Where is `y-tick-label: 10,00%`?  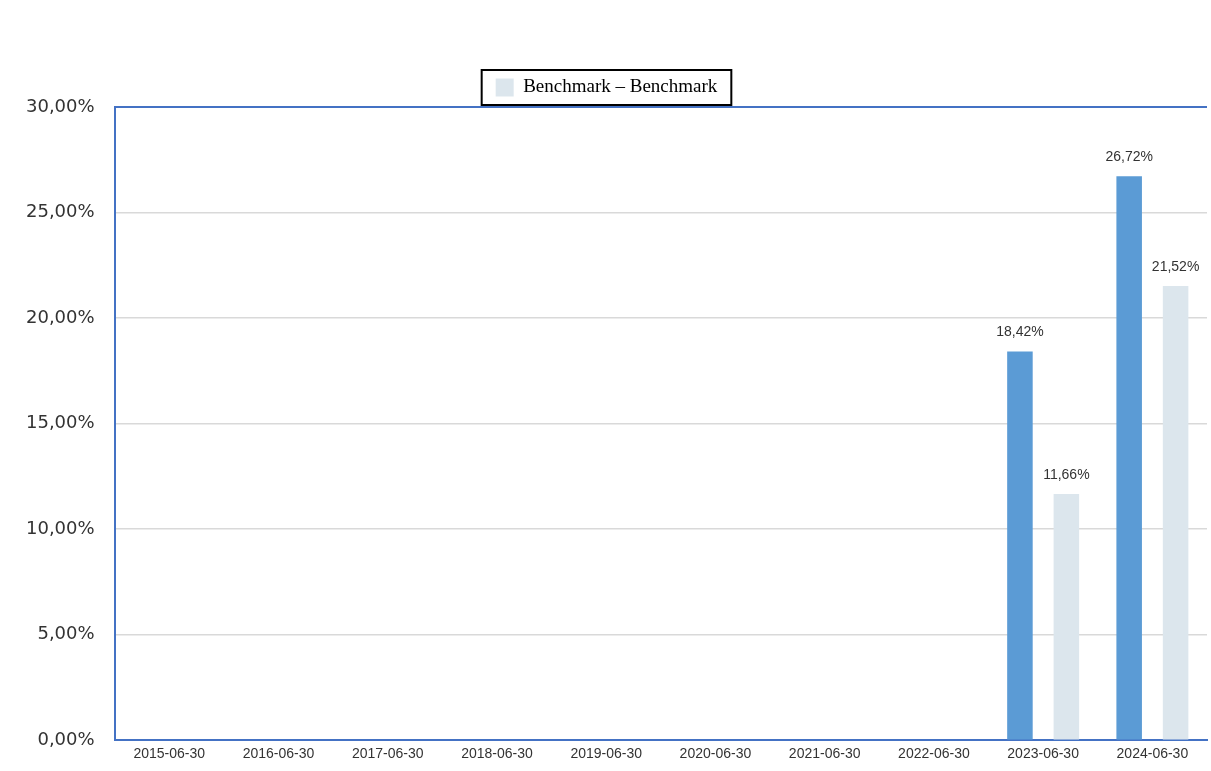
y-tick-label: 10,00% is located at coordinates (60, 527).